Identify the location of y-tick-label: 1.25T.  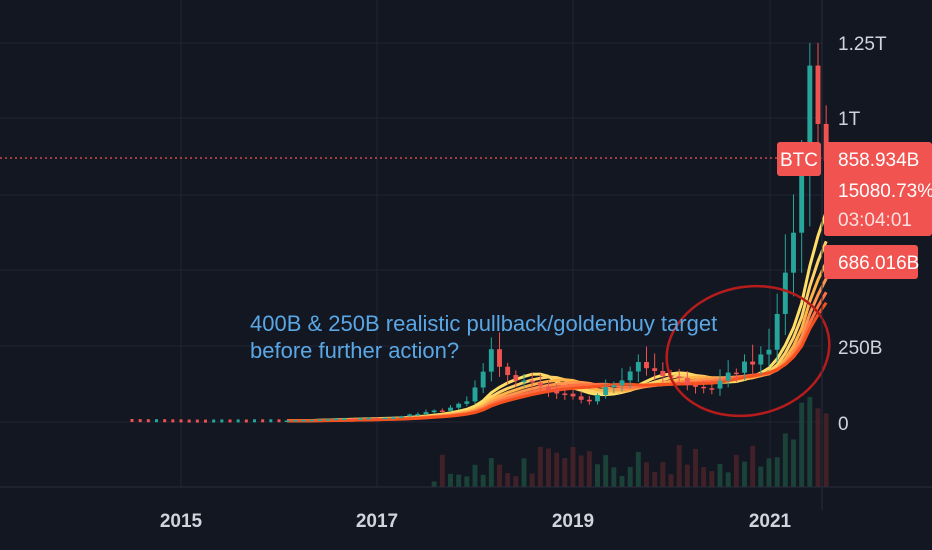
(862, 44).